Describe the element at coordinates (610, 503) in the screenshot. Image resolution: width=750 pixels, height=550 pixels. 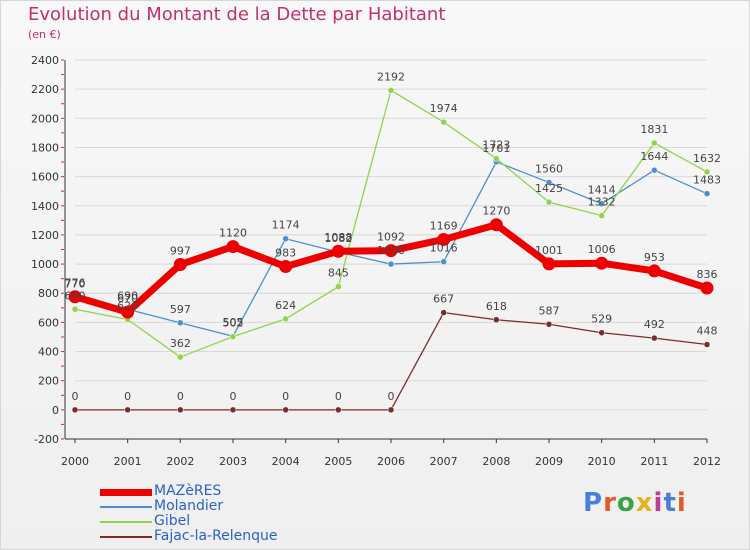
I see `logo-letter: r` at that location.